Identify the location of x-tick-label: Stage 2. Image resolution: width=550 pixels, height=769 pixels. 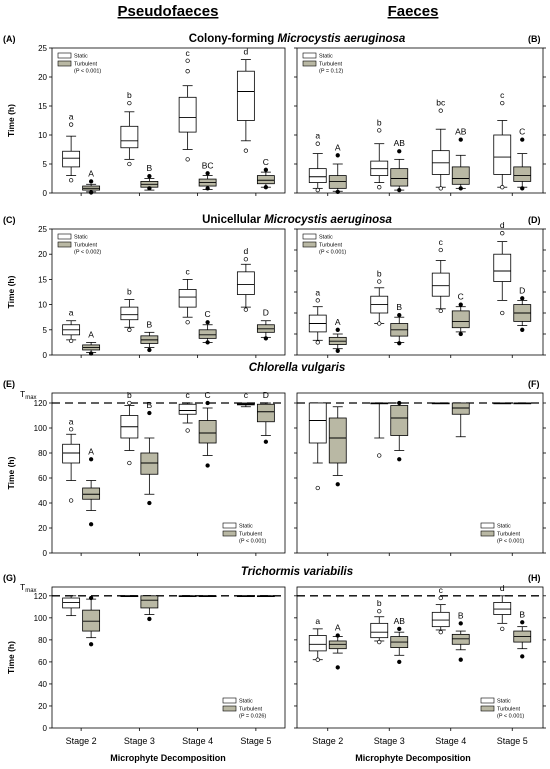
(81, 741).